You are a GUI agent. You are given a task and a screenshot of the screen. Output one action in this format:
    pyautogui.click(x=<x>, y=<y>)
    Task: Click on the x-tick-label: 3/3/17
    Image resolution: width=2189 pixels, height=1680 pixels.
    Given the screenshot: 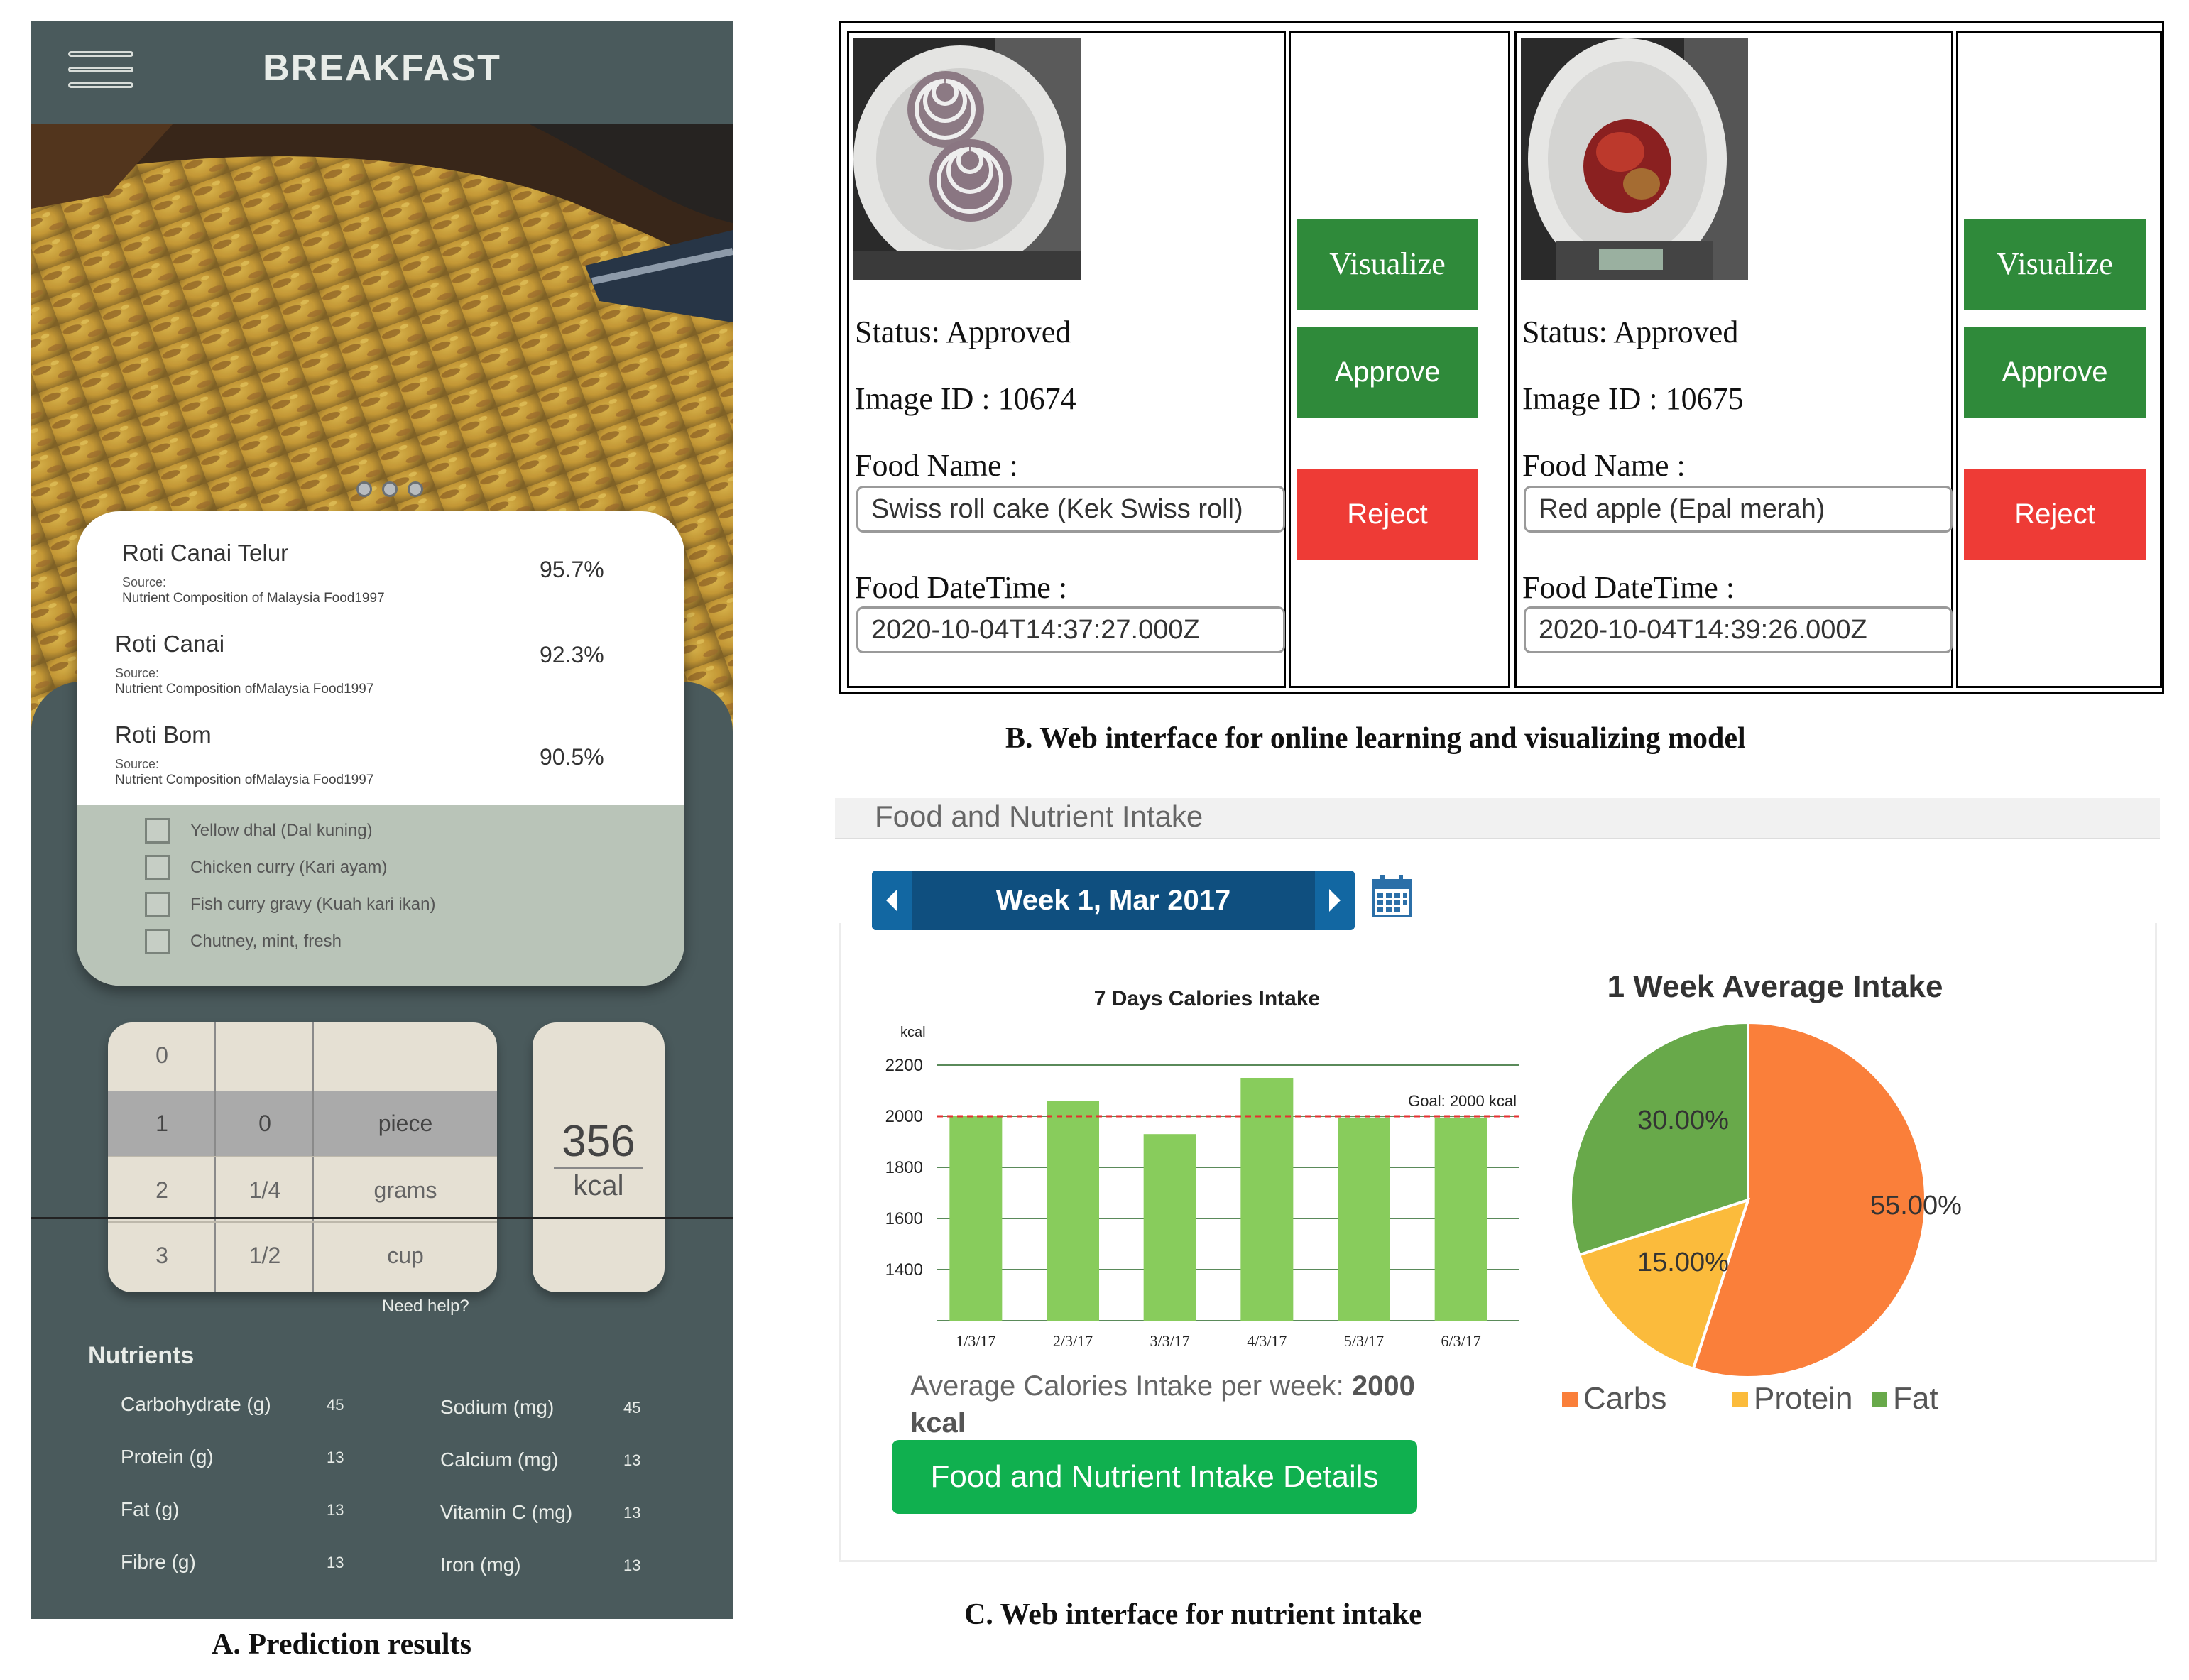 What is the action you would take?
    pyautogui.click(x=1170, y=1340)
    